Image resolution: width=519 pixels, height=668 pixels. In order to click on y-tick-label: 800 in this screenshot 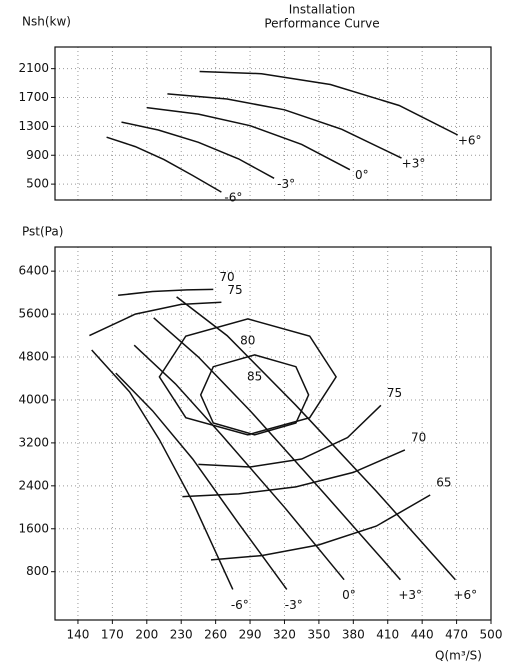, I will do `click(37, 571)`.